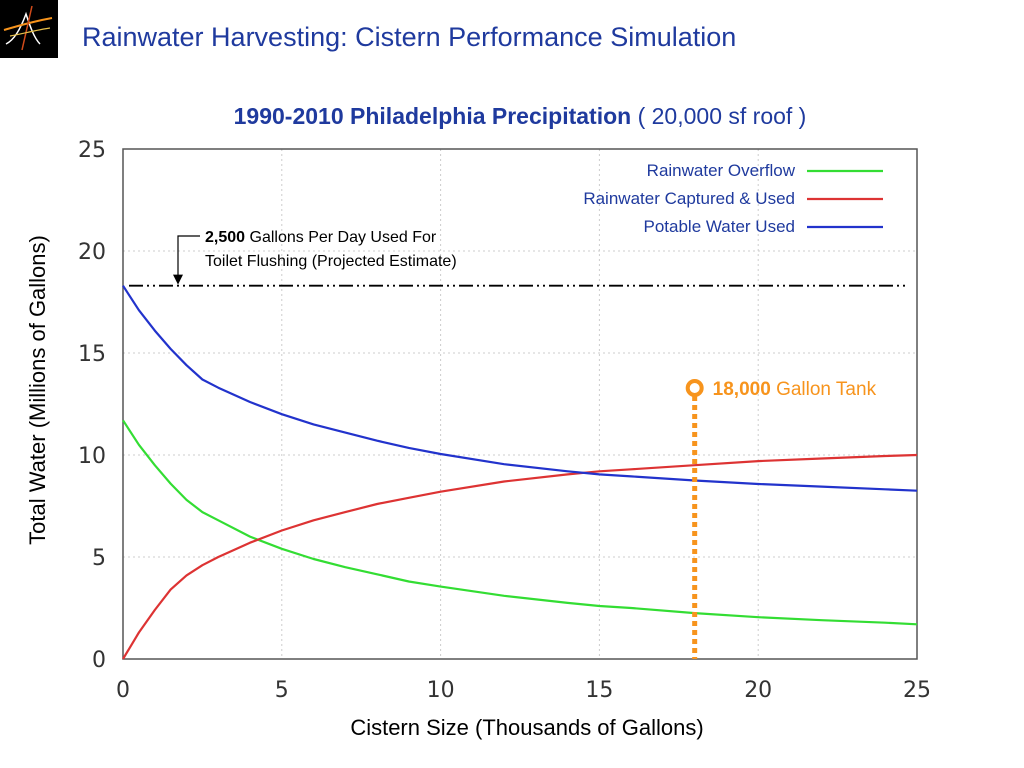 This screenshot has width=1024, height=768. What do you see at coordinates (123, 690) in the screenshot?
I see `x-tick-label: 0` at bounding box center [123, 690].